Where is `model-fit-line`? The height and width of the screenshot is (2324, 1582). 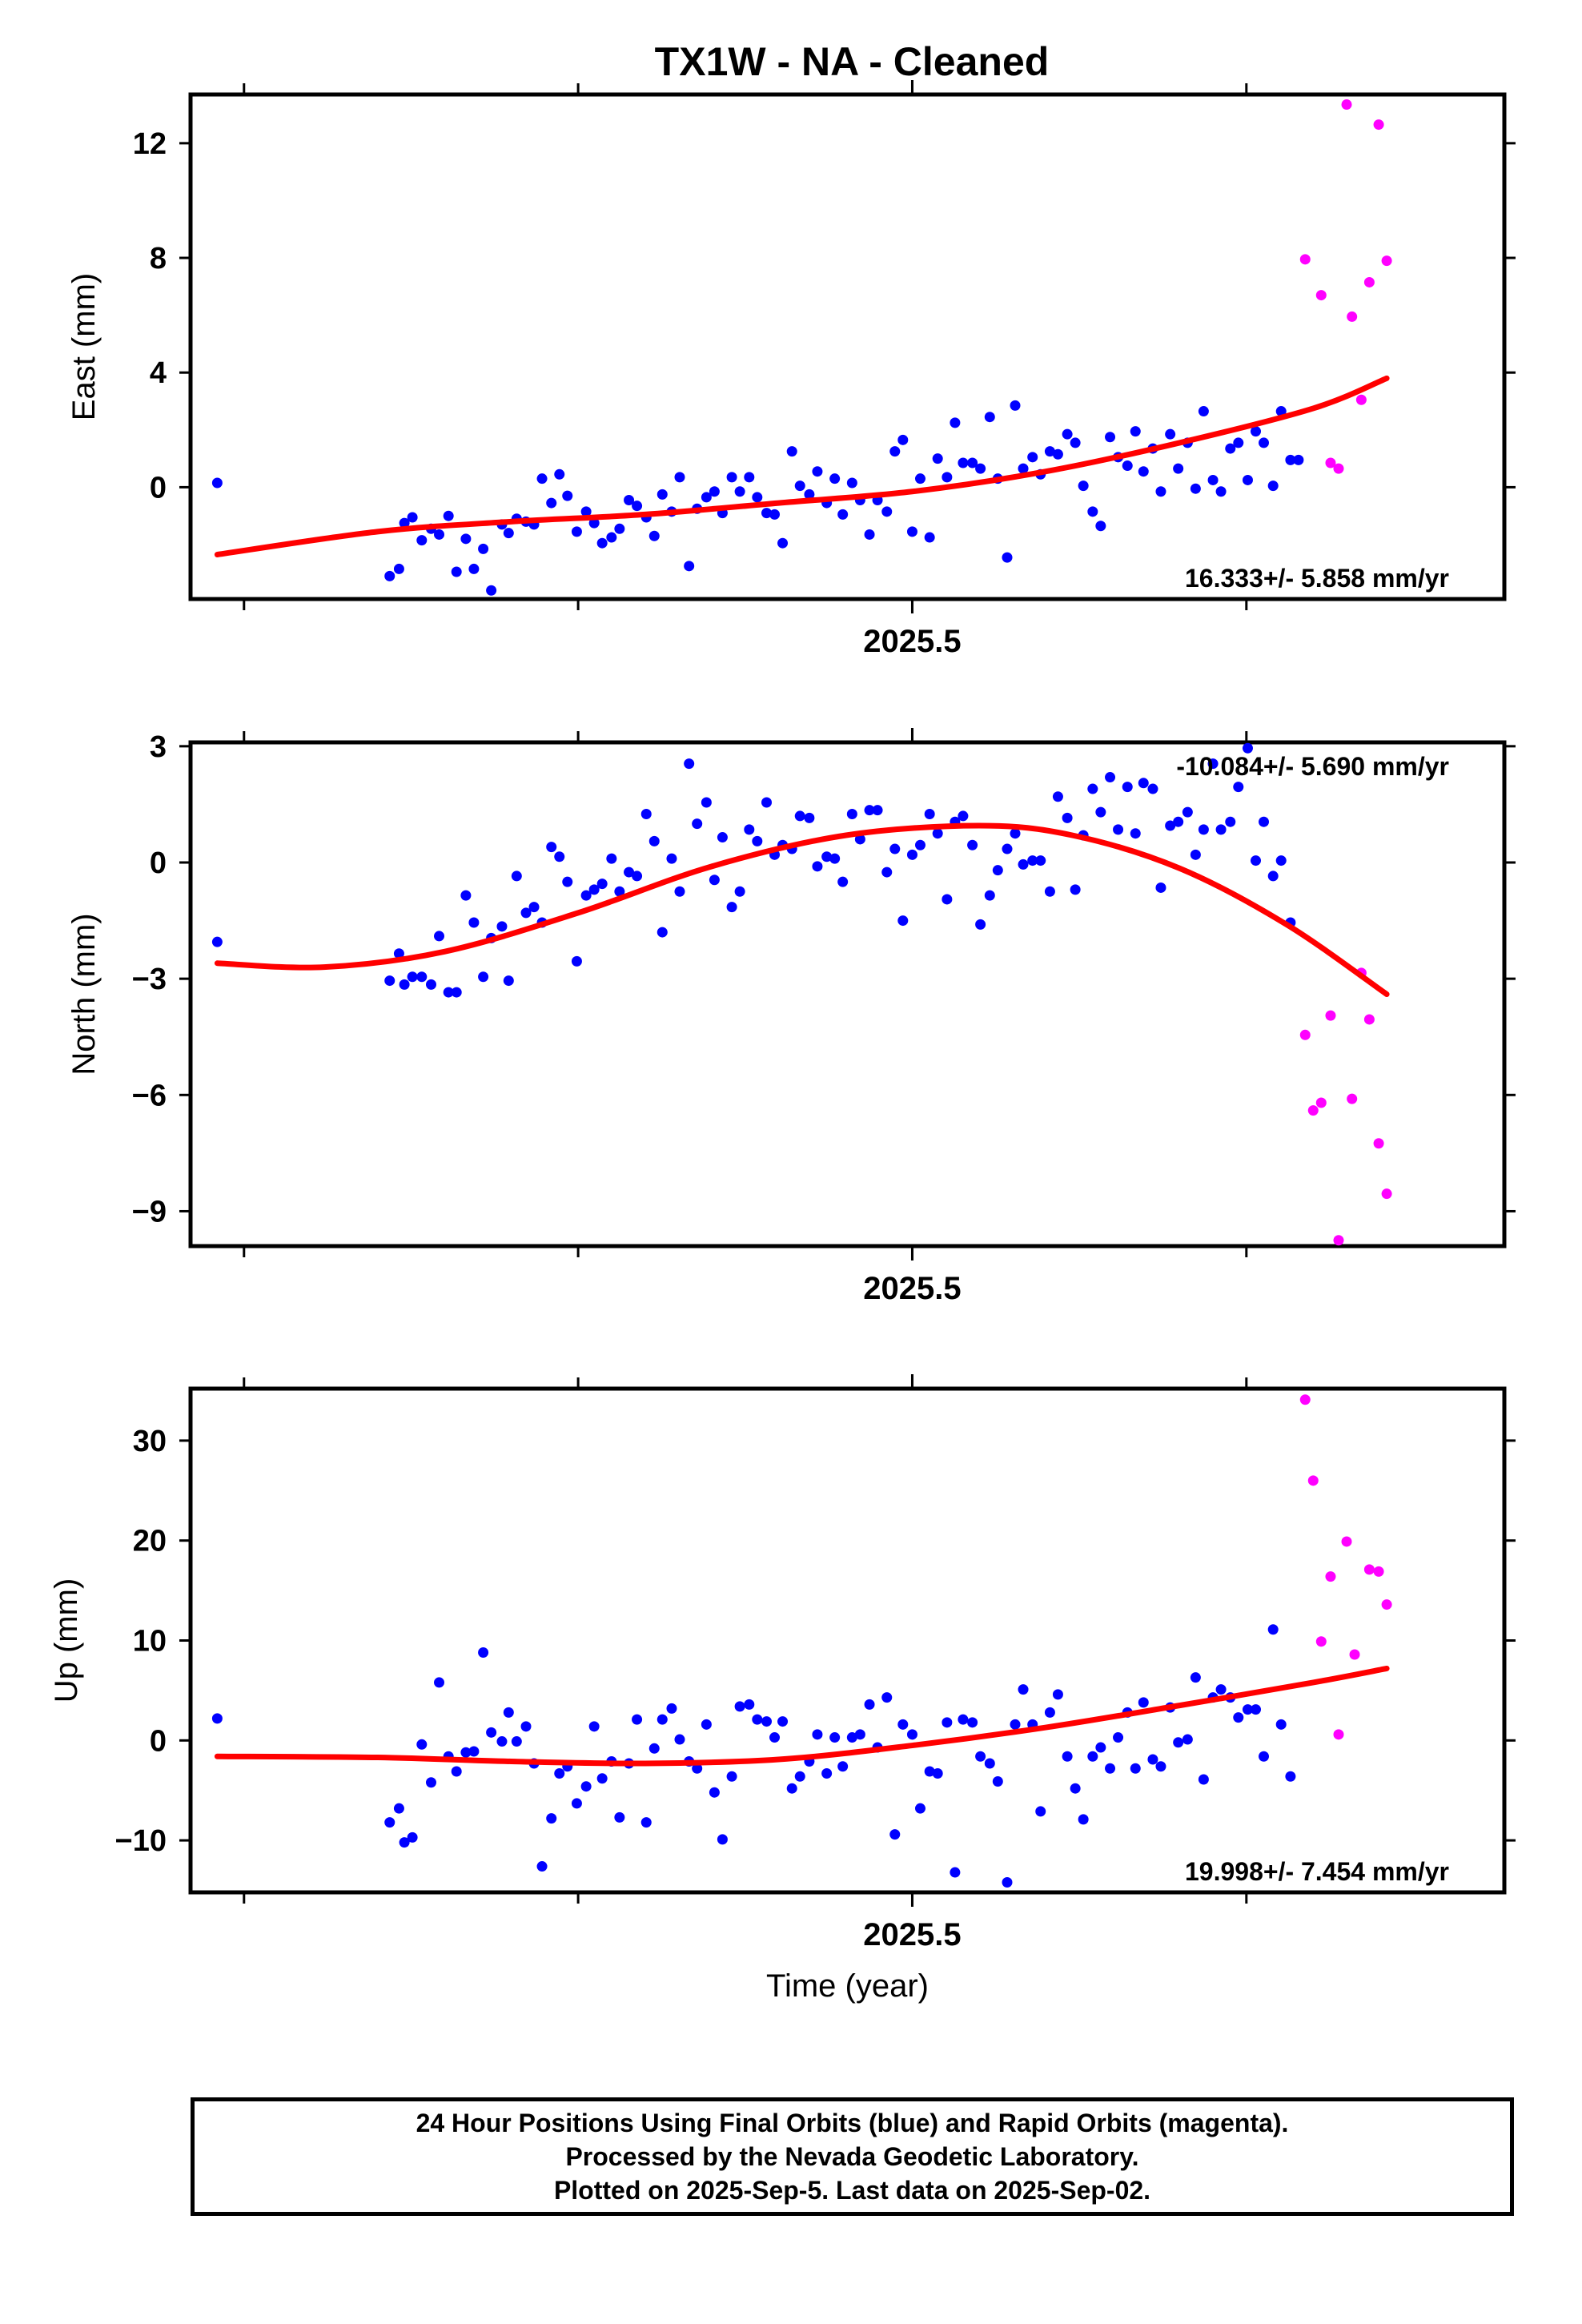
model-fit-line is located at coordinates (802, 1716).